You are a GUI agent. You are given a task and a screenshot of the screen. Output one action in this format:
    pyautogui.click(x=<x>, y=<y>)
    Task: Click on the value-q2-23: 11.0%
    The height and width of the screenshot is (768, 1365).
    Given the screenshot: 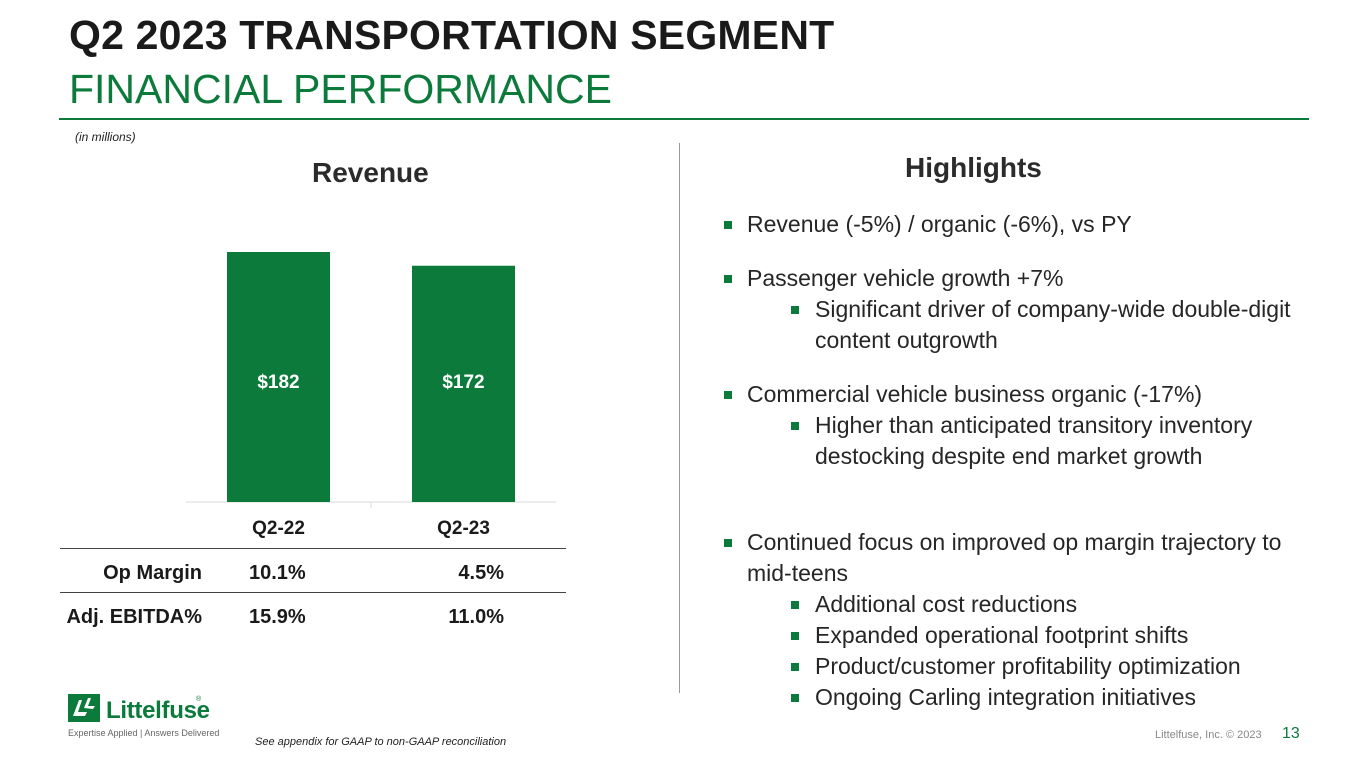 What is the action you would take?
    pyautogui.click(x=476, y=617)
    